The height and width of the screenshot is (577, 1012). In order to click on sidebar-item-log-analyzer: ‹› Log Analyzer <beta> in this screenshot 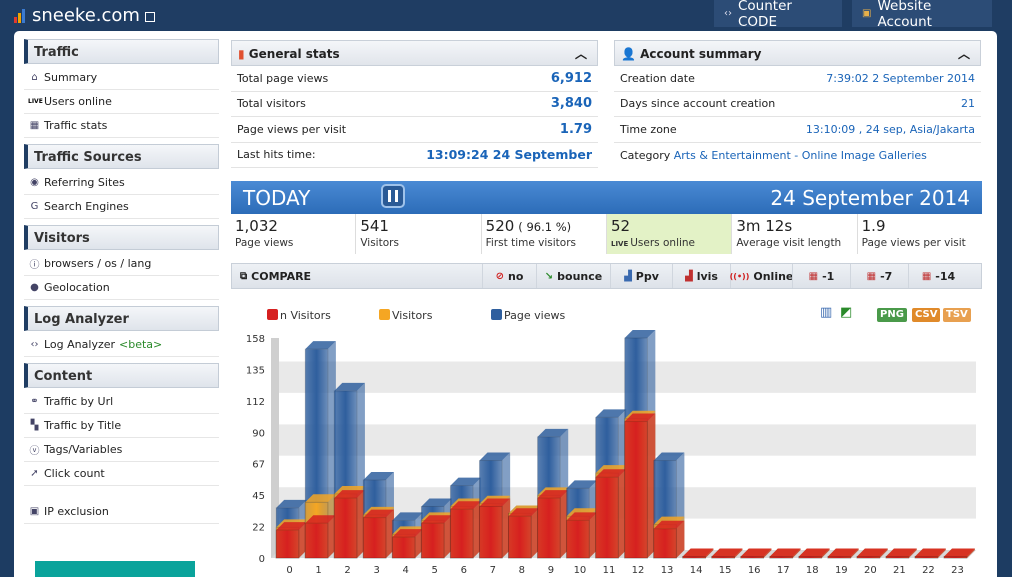, I will do `click(121, 345)`.